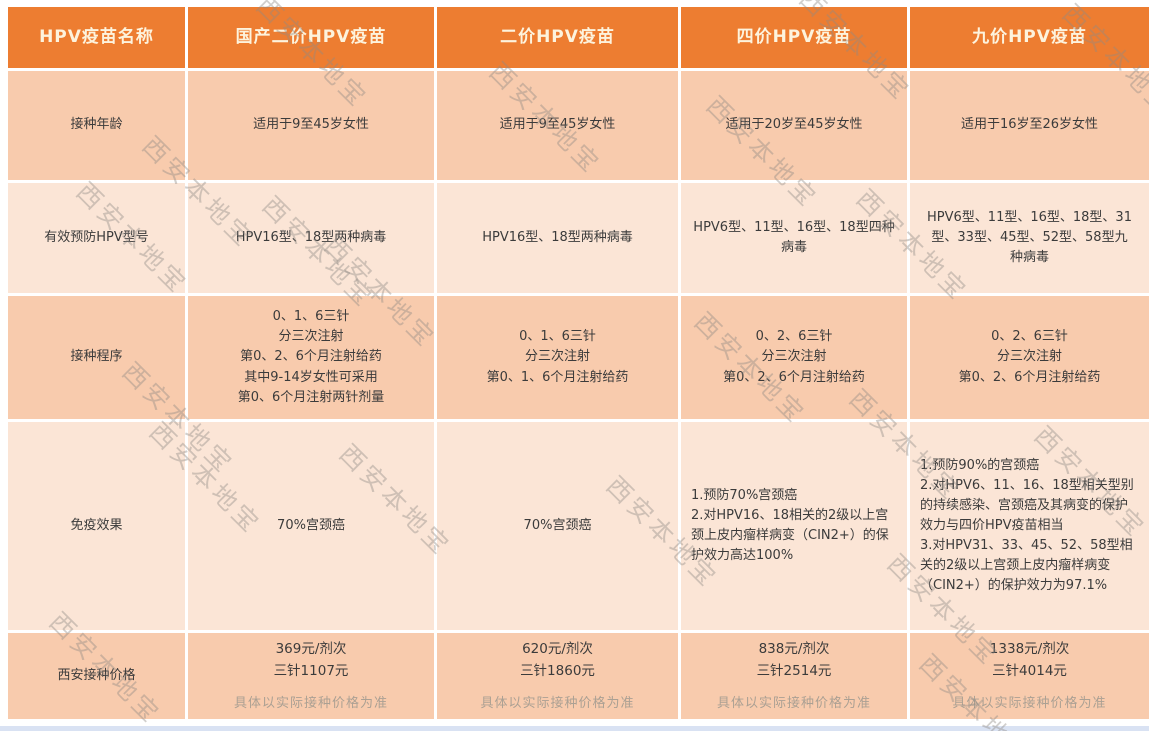 Image resolution: width=1149 pixels, height=731 pixels. I want to click on cell-price-ninevalent: 1338元/剂次 三针4014元 具体以实际接种价格为准, so click(1029, 676).